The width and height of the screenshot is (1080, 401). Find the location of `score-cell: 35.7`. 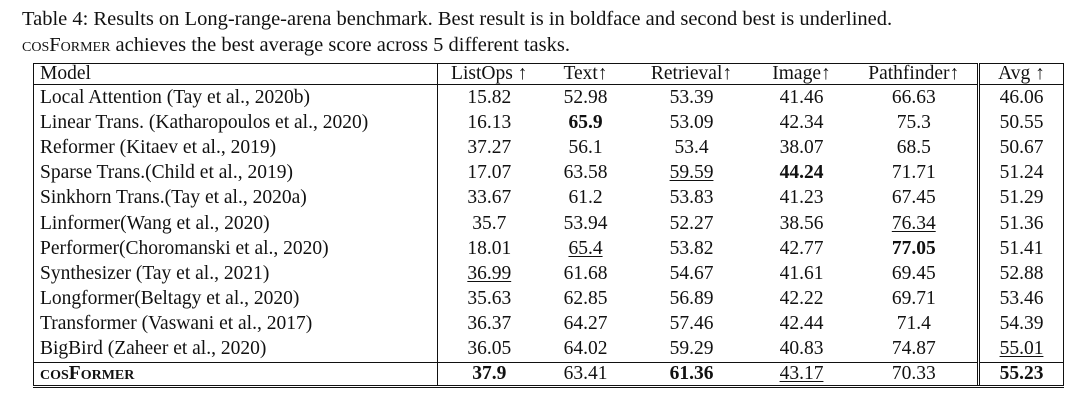

score-cell: 35.7 is located at coordinates (489, 223).